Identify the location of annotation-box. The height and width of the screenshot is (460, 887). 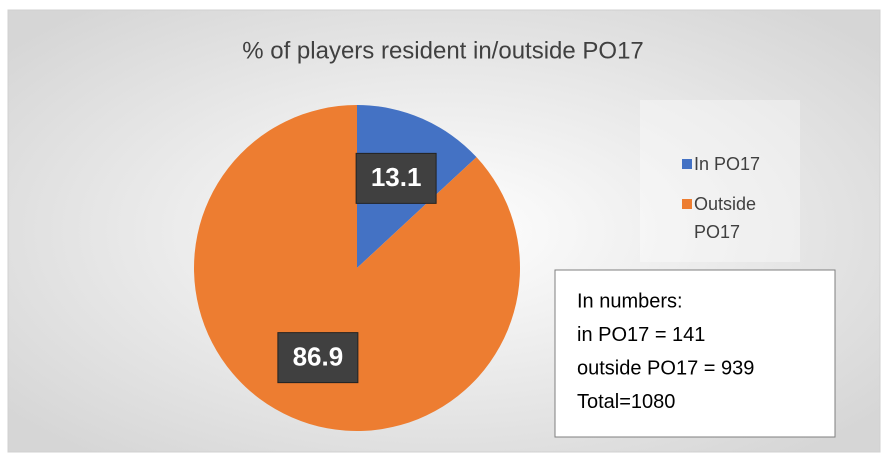
(695, 353).